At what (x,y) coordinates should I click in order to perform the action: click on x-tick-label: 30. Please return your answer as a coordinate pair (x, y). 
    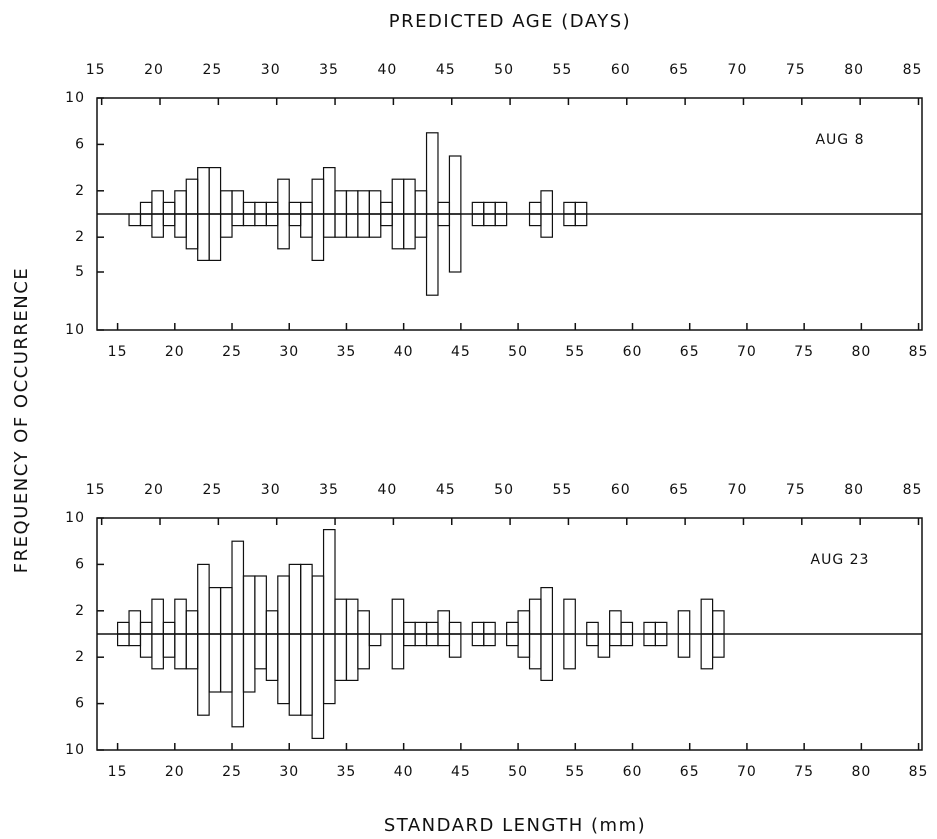
    Looking at the image, I should click on (289, 772).